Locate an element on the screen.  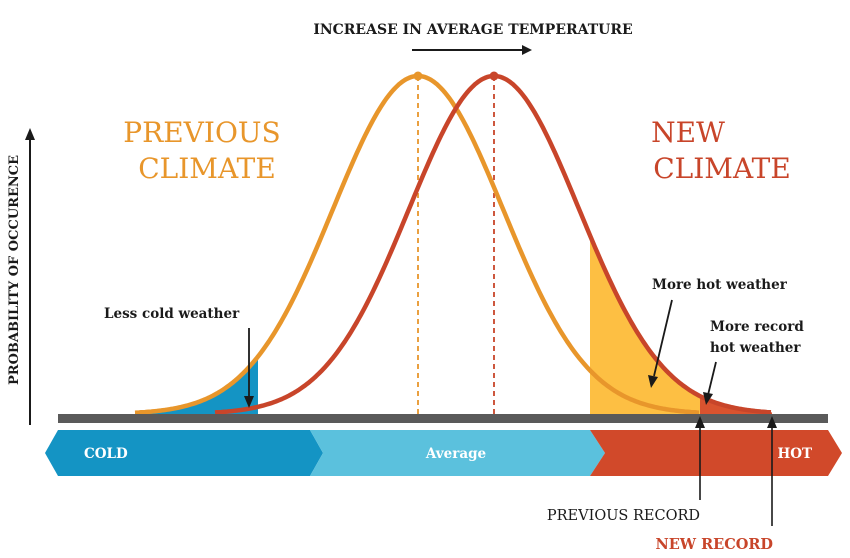
average-band-label: Average is located at coordinates (455, 454).